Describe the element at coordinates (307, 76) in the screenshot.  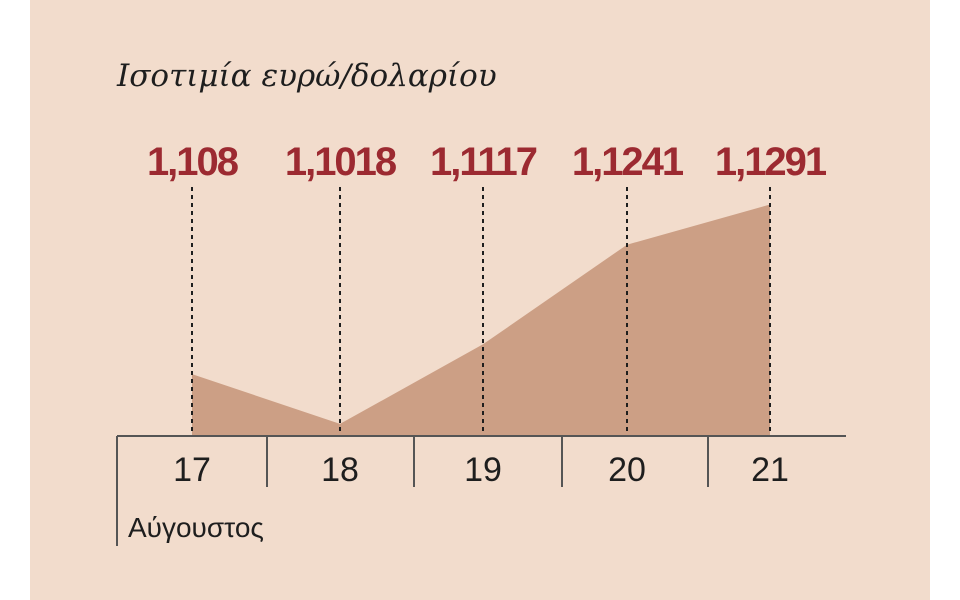
I see `chart-title: Ισοτιμία ευρώ/δολαρίου` at that location.